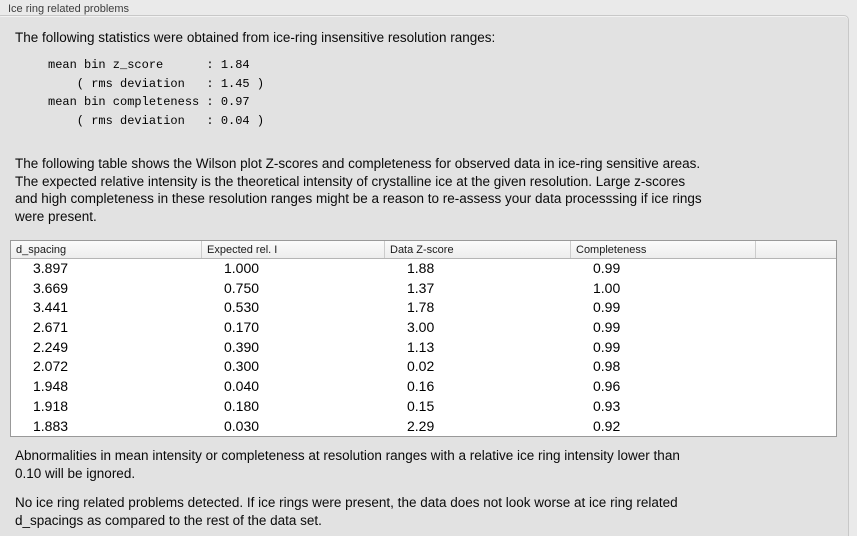 The width and height of the screenshot is (857, 536). What do you see at coordinates (421, 327) in the screenshot?
I see `cell-data-z-score: 3.00` at bounding box center [421, 327].